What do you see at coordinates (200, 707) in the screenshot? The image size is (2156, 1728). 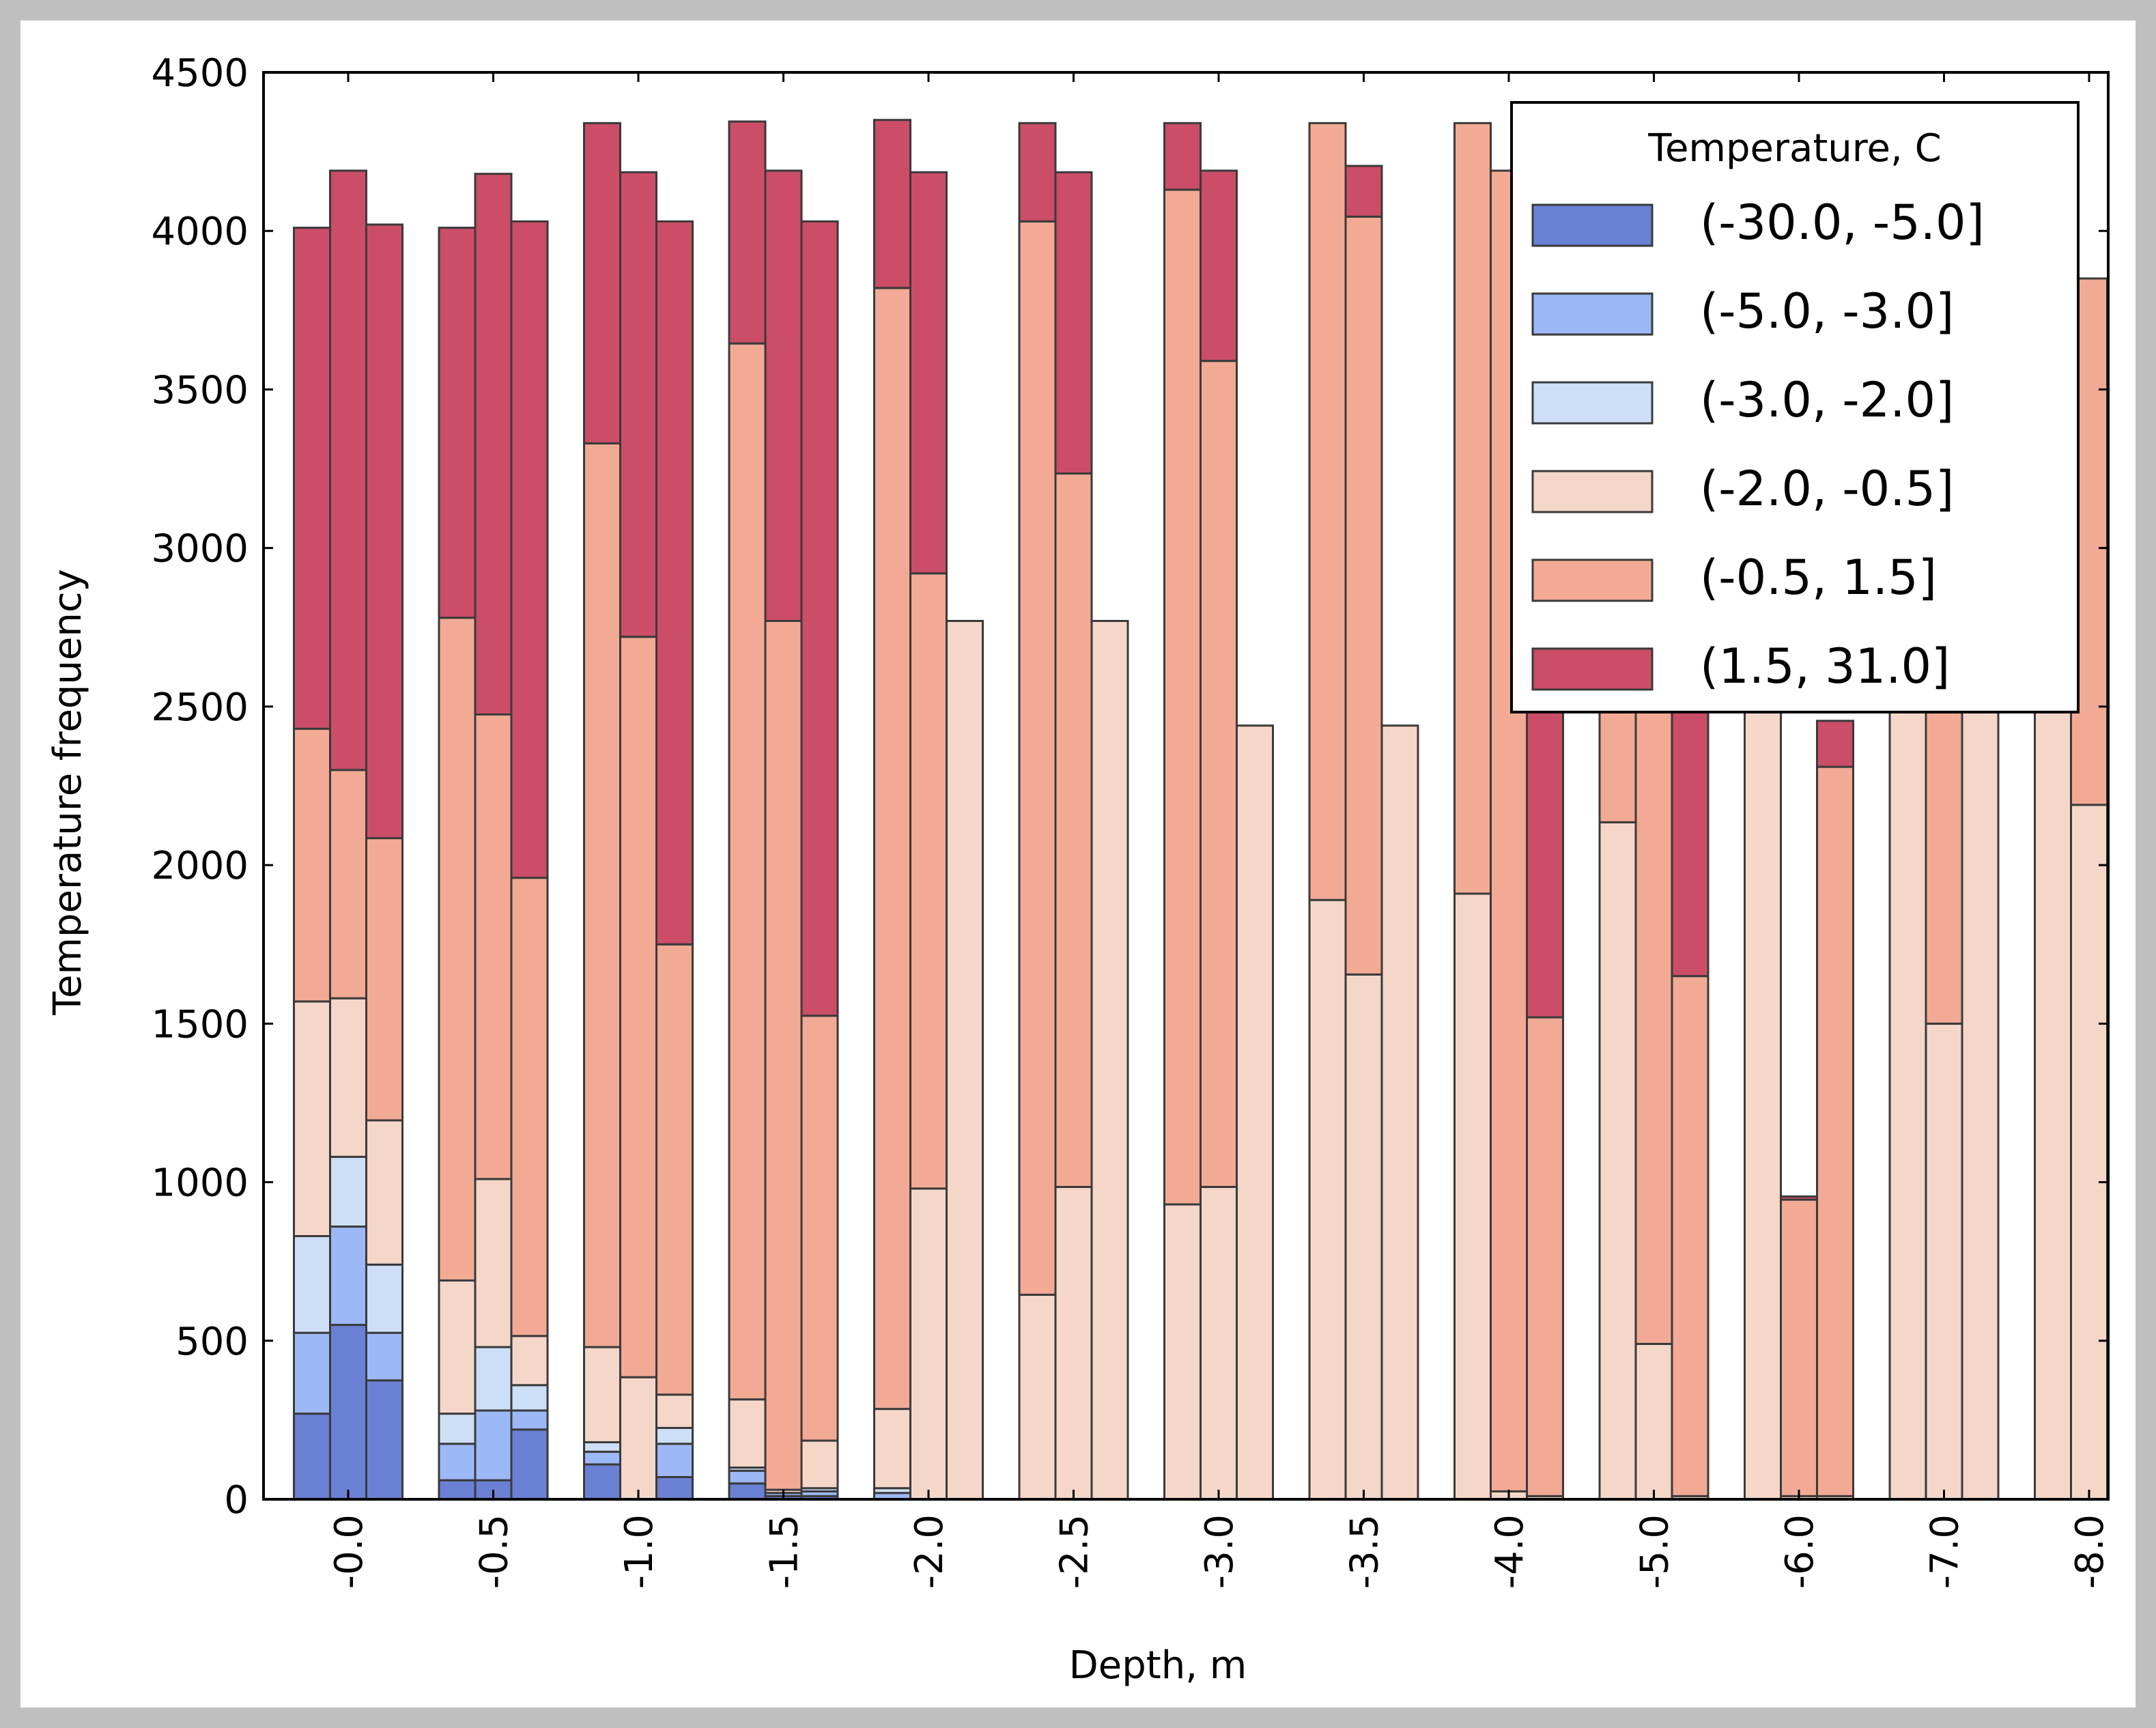 I see `y-tick-label: 2500` at bounding box center [200, 707].